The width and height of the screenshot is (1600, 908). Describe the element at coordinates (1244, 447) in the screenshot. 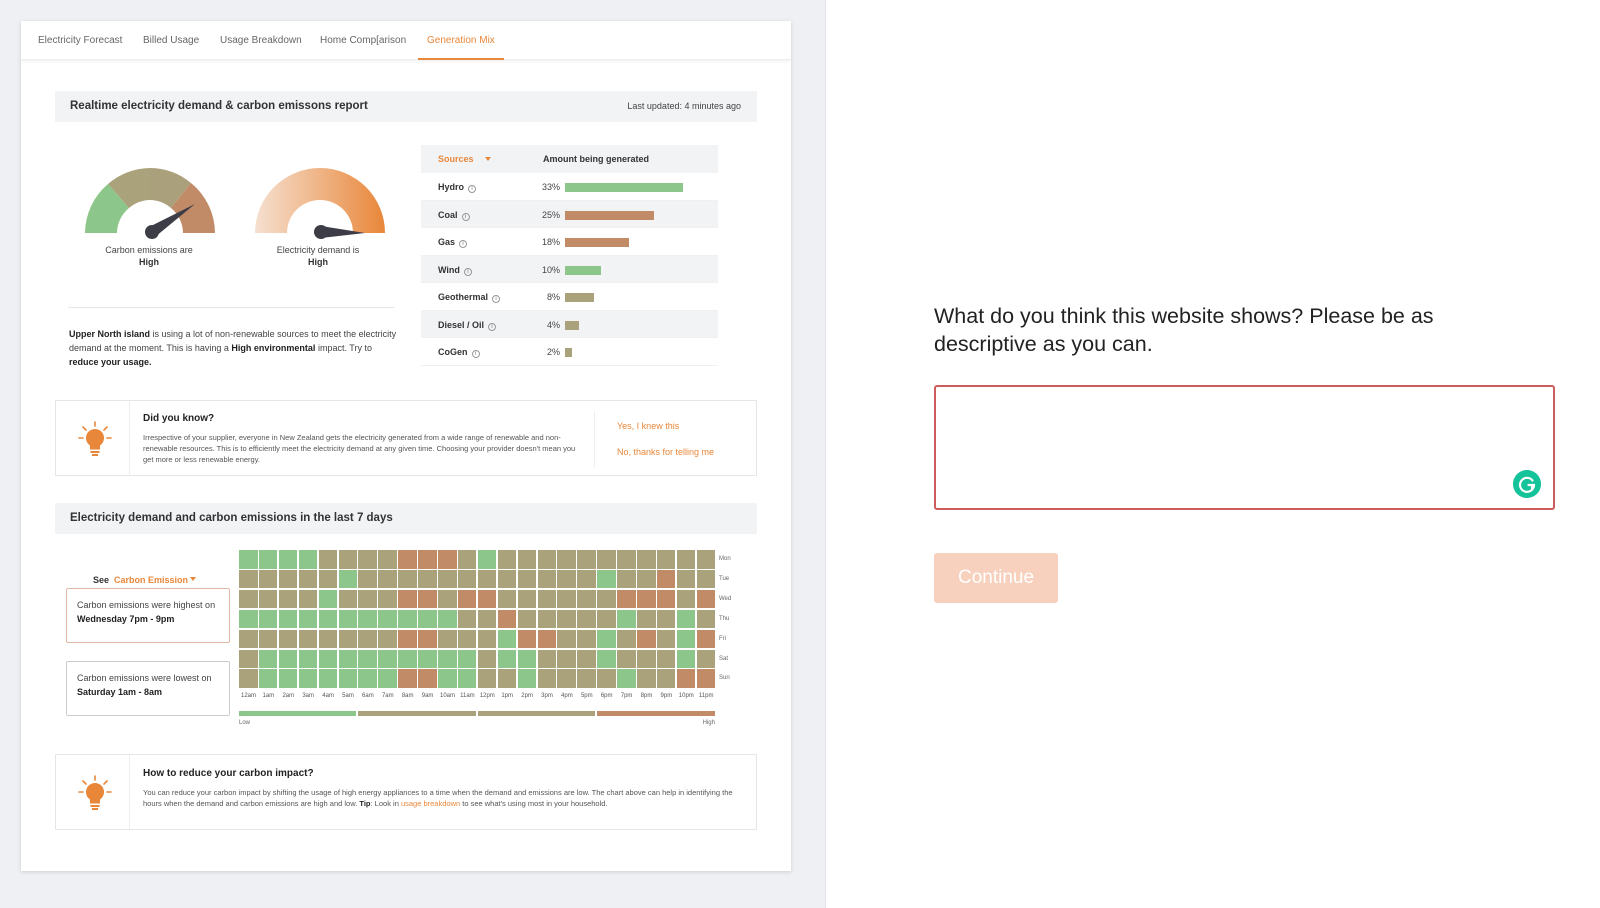

I see `answer-textarea` at that location.